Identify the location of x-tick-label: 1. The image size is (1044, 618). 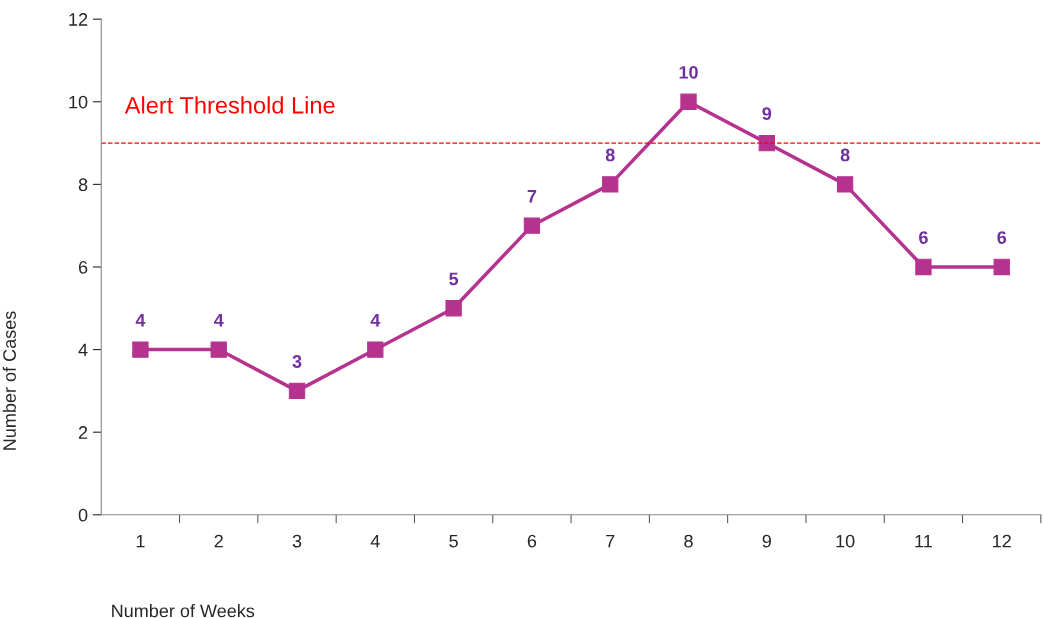
(140, 541).